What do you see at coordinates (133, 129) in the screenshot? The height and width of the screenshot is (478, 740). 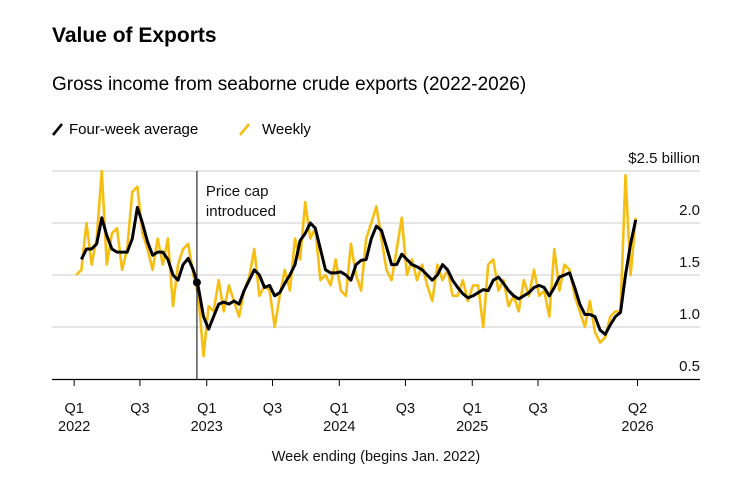 I see `legend-four-week-average: Four-week average` at bounding box center [133, 129].